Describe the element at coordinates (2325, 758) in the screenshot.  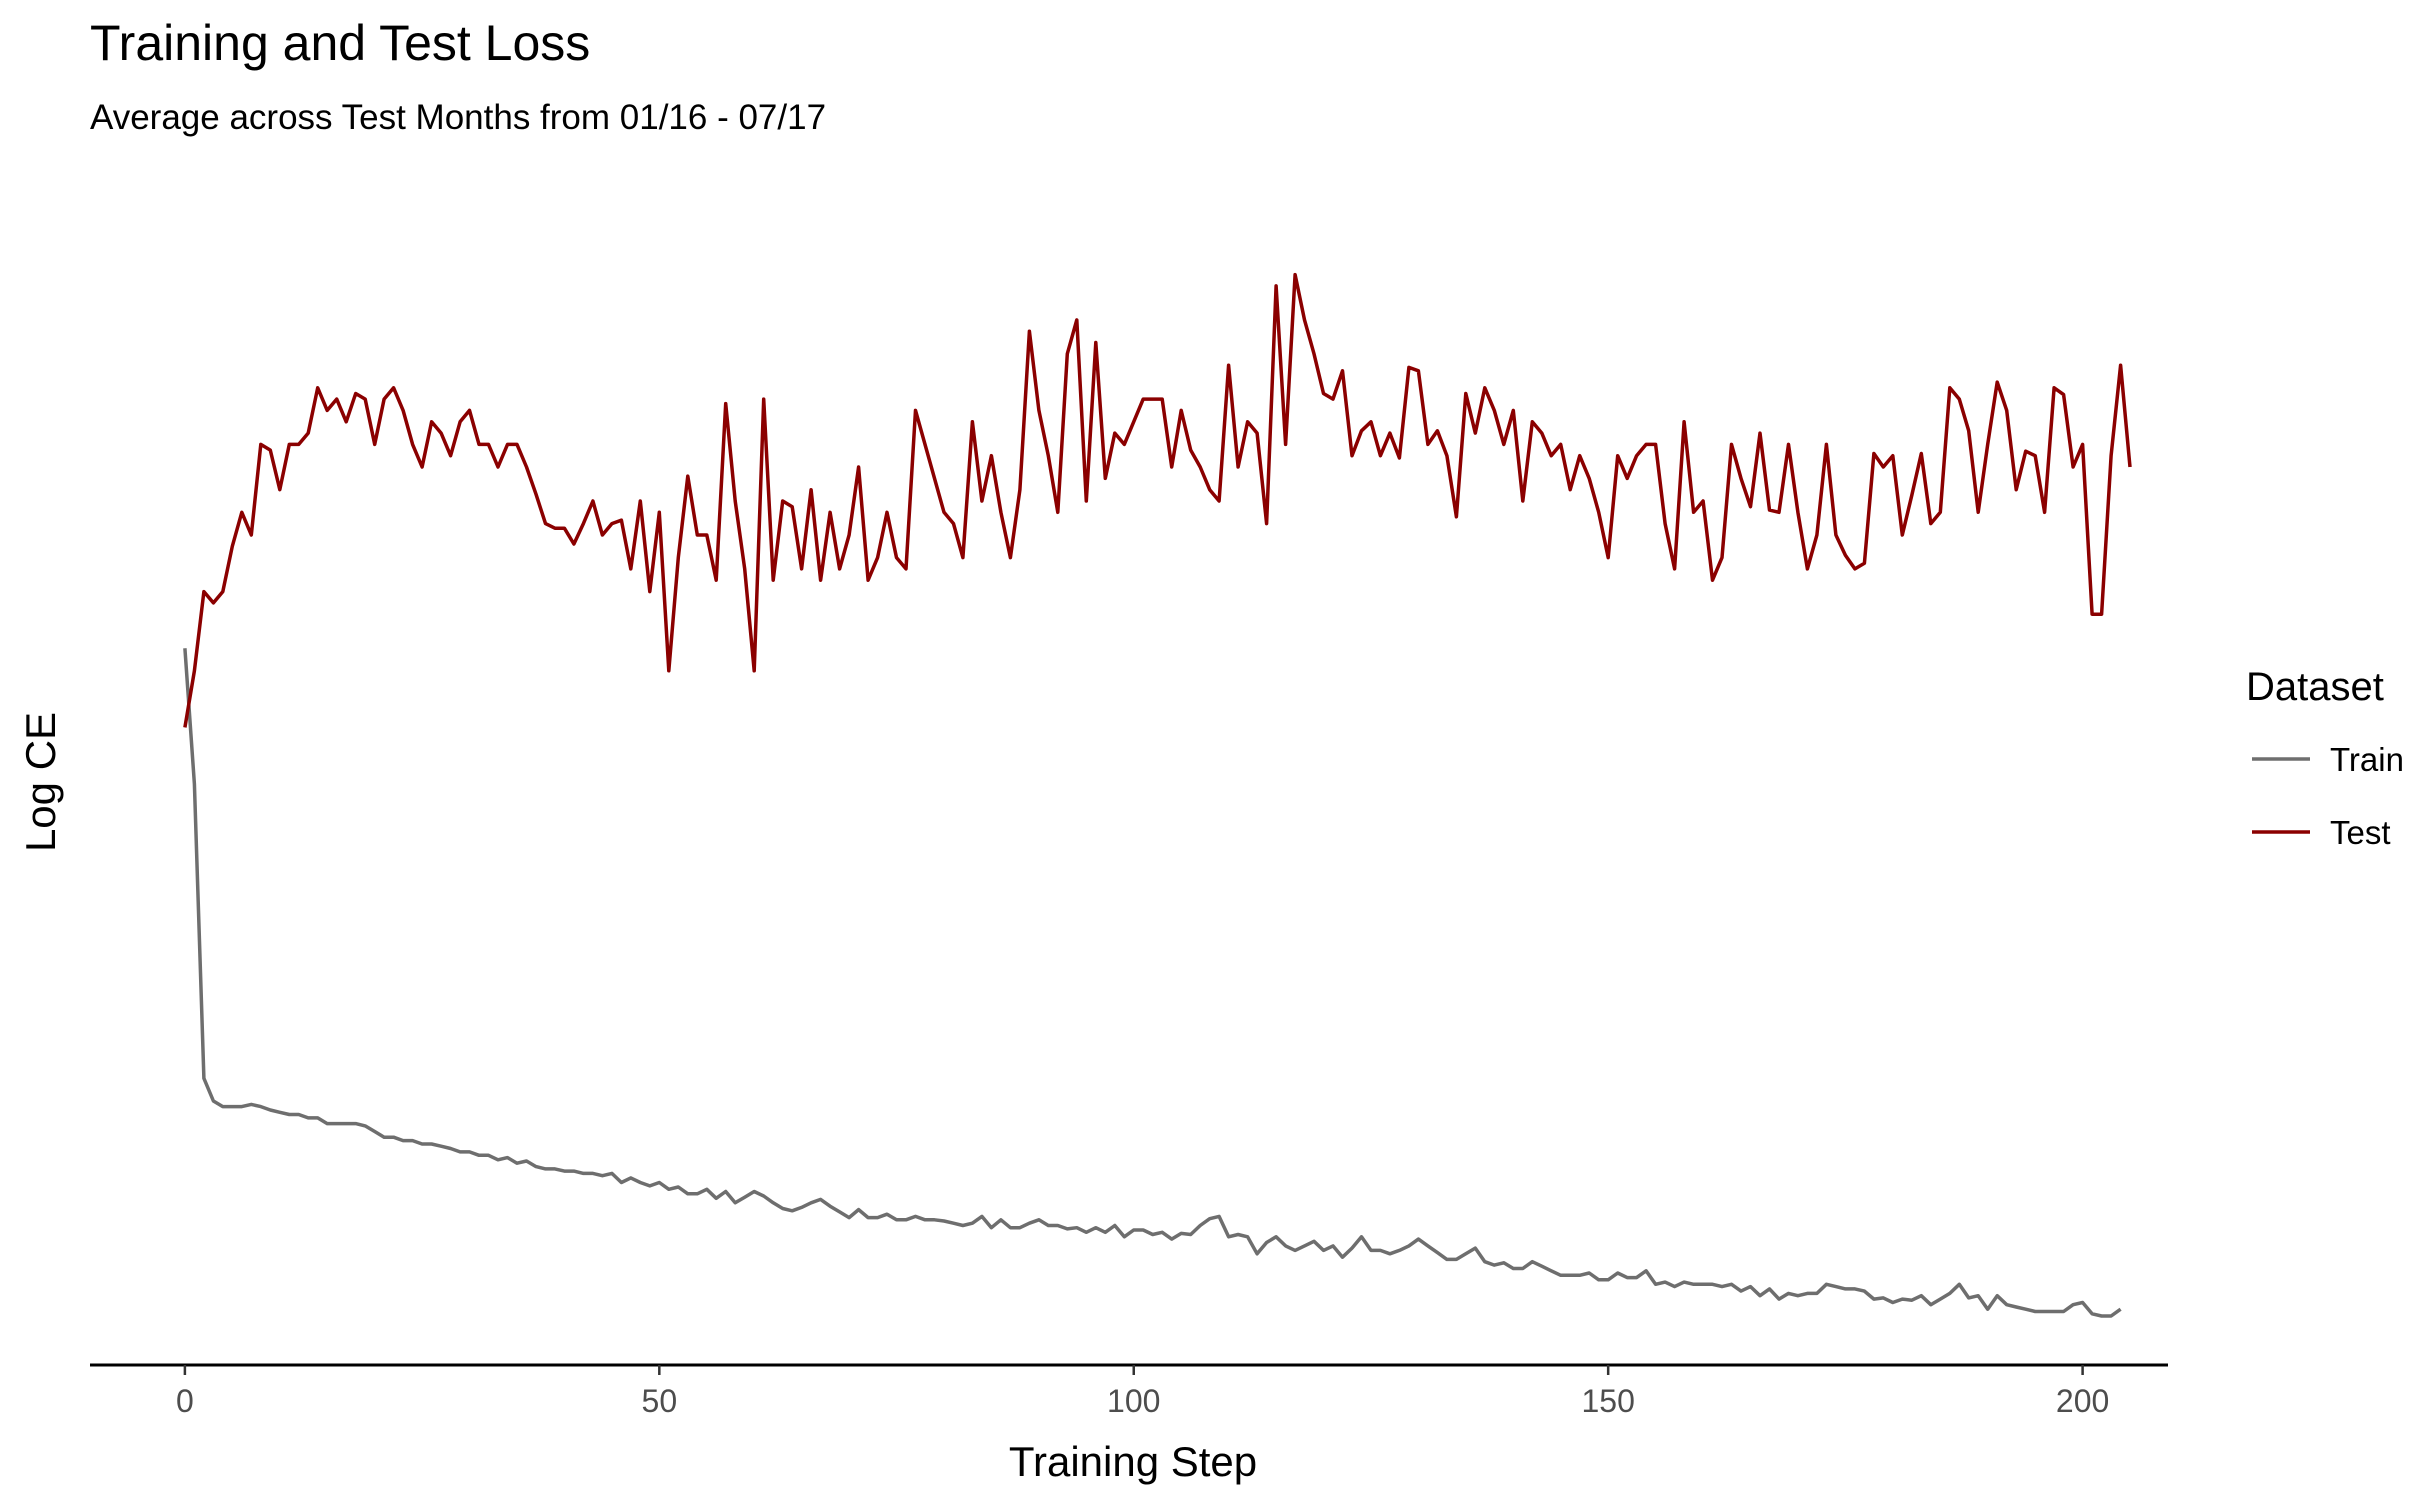
I see `legend: Dataset Train Test` at that location.